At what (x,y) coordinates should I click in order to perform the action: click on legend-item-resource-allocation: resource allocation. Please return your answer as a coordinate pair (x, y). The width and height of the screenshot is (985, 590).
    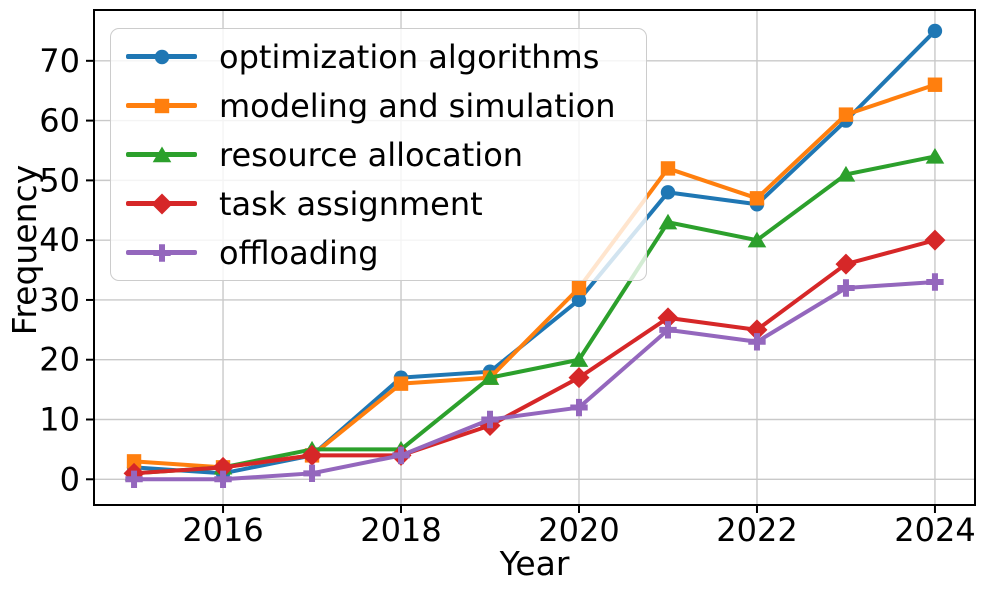
    Looking at the image, I should click on (386, 154).